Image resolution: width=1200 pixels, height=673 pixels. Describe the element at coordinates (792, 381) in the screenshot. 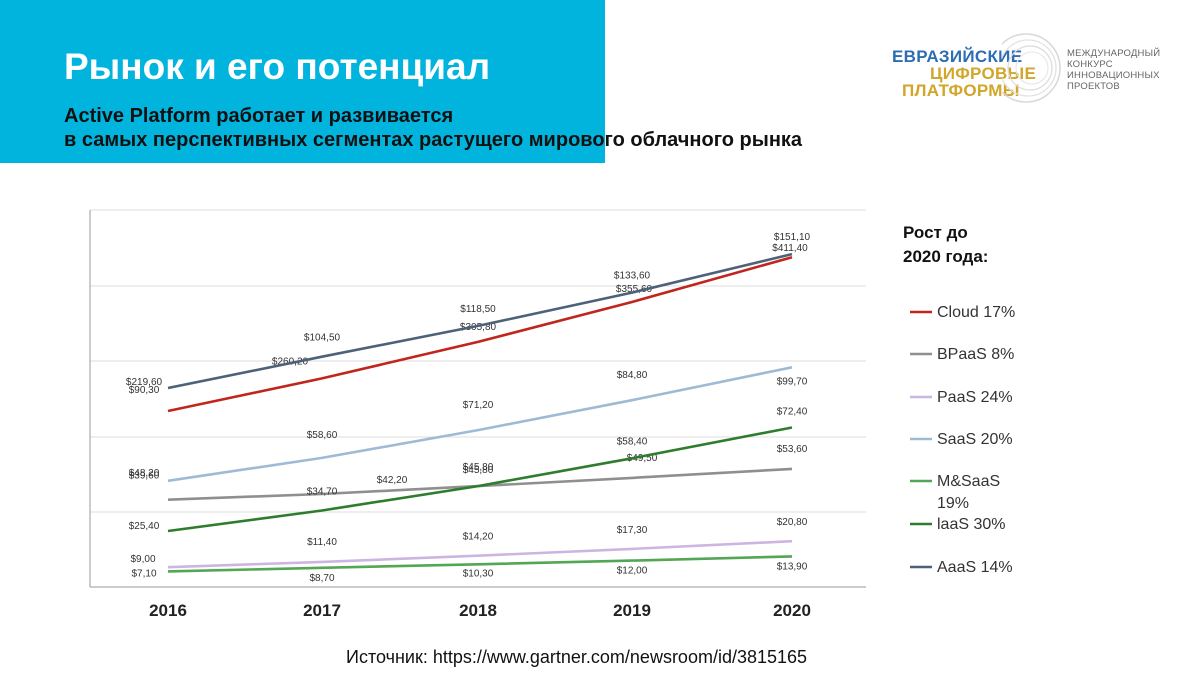

I see `data-label-saas-20-2020: $99,70` at that location.